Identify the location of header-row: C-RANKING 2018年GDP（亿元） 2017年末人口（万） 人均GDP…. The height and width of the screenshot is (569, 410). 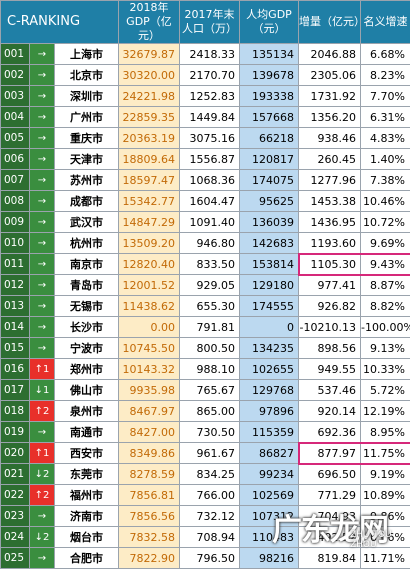
(205, 22).